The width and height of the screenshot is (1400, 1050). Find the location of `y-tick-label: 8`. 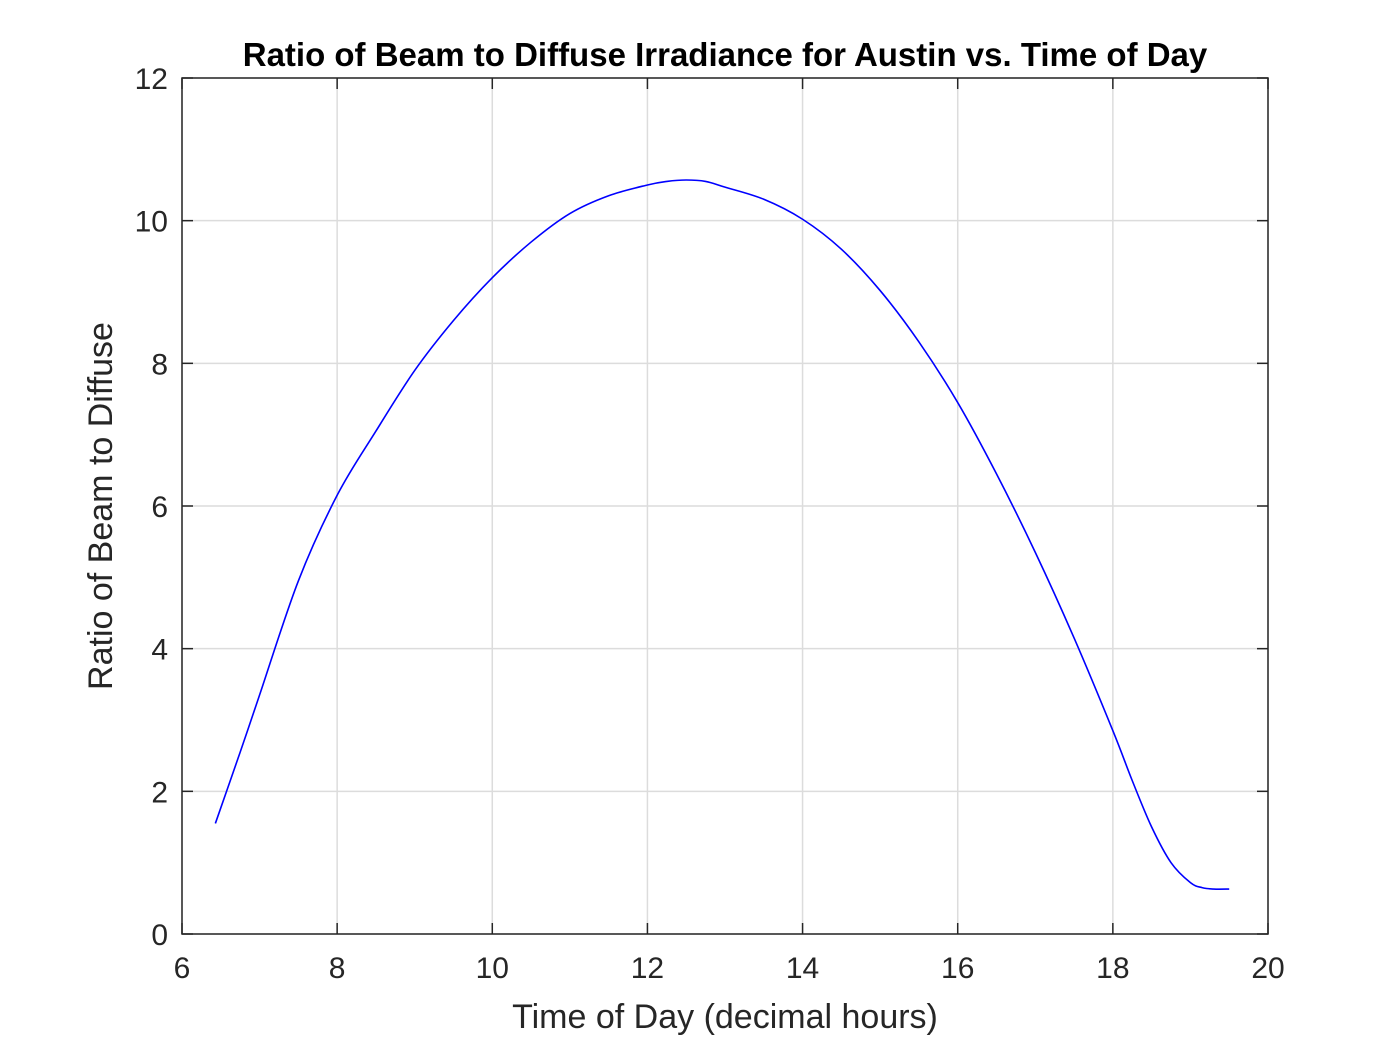

y-tick-label: 8 is located at coordinates (159, 364).